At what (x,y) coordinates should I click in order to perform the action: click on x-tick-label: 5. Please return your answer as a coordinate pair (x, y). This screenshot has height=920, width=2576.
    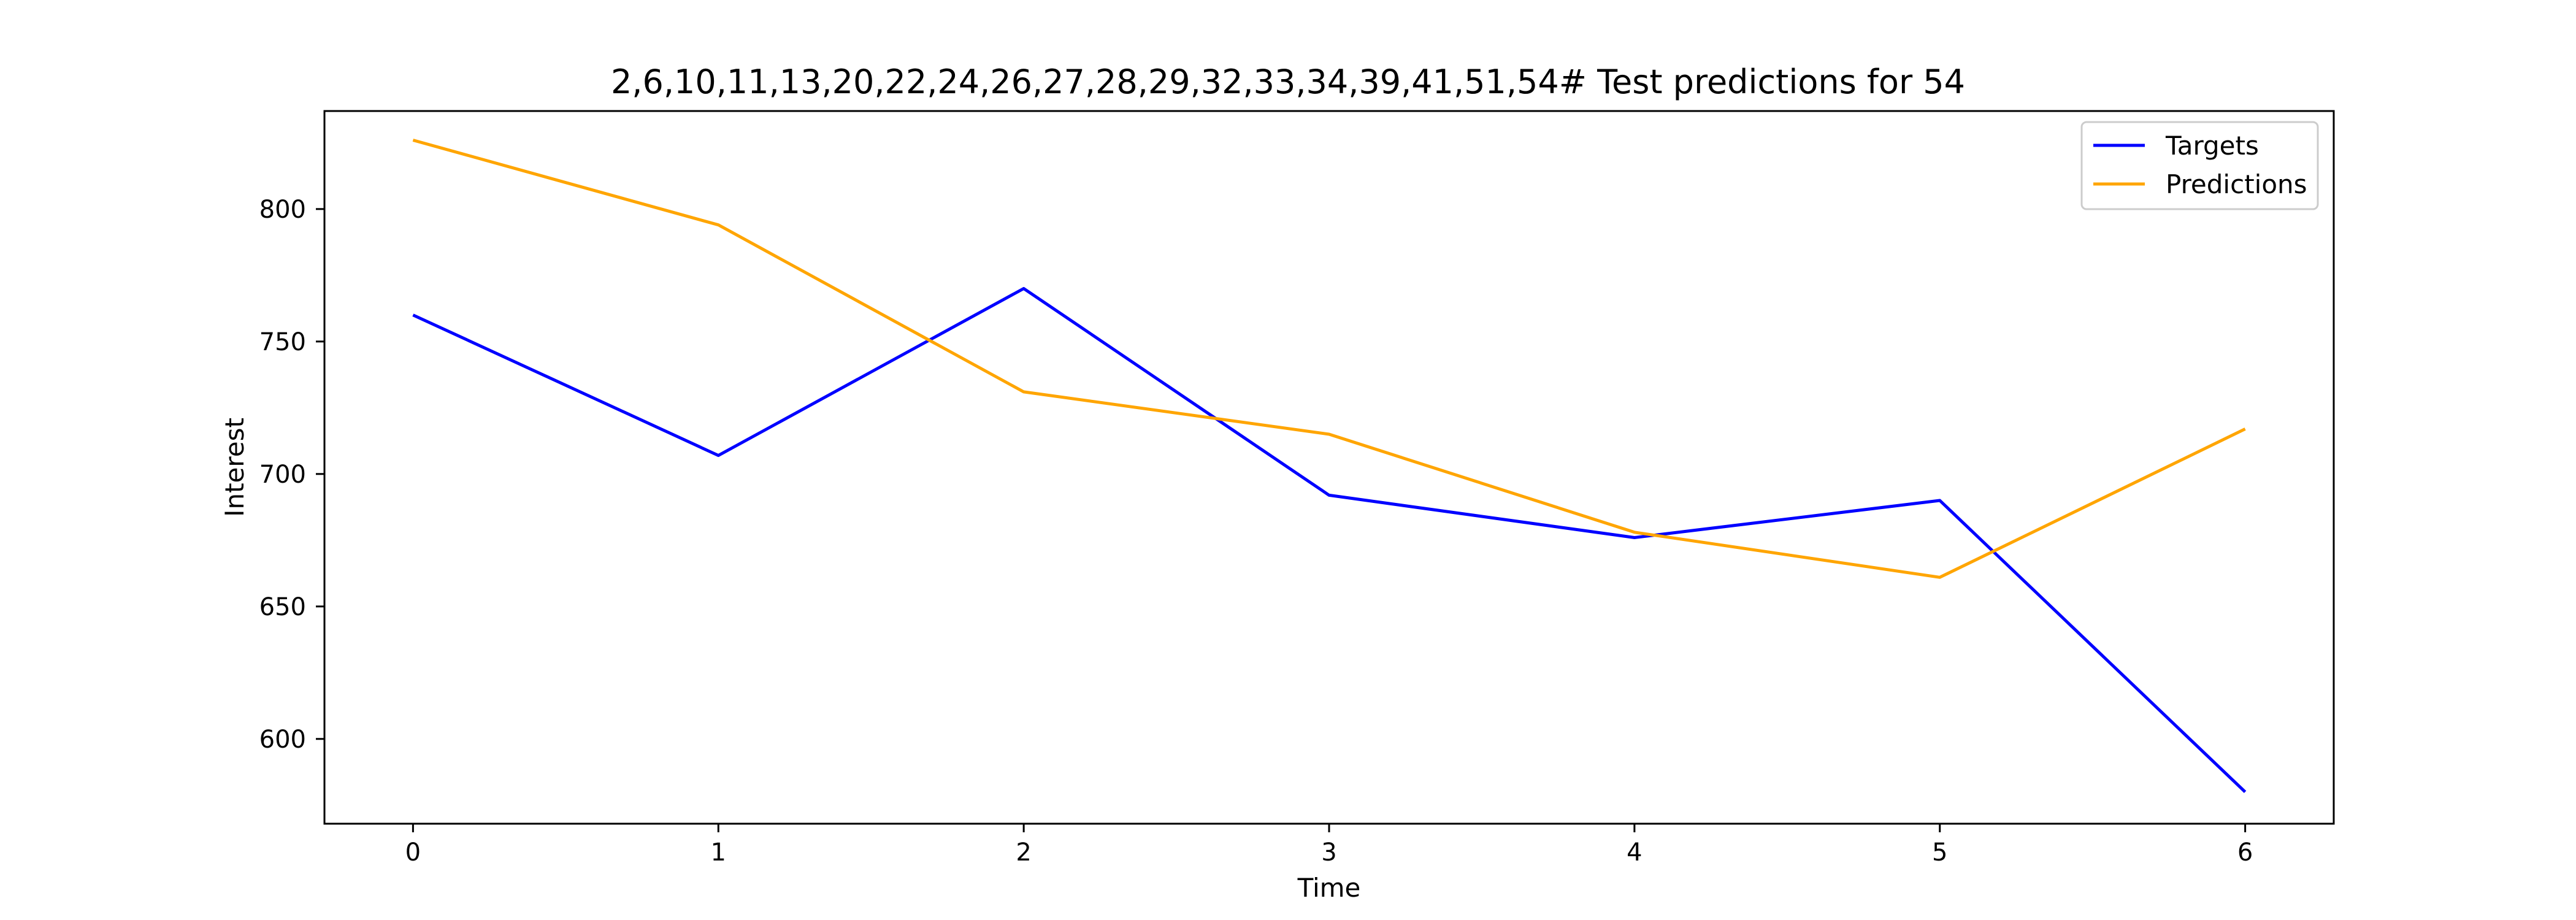
    Looking at the image, I should click on (1939, 852).